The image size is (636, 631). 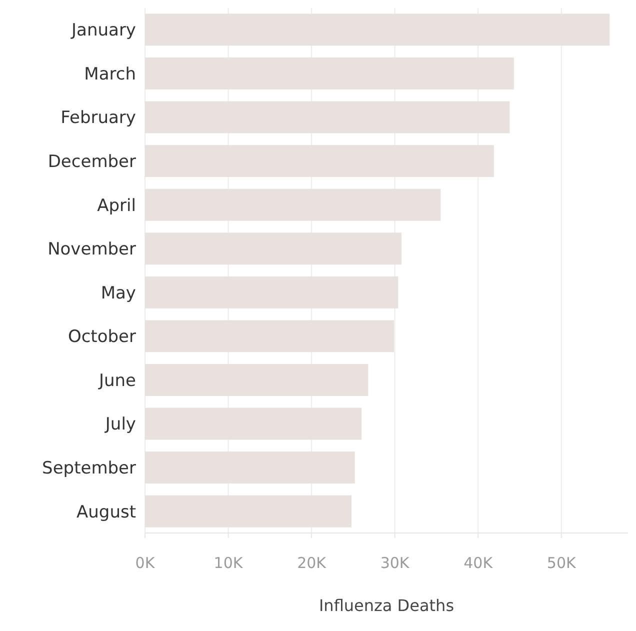 What do you see at coordinates (479, 563) in the screenshot?
I see `x-tick-label: 40K` at bounding box center [479, 563].